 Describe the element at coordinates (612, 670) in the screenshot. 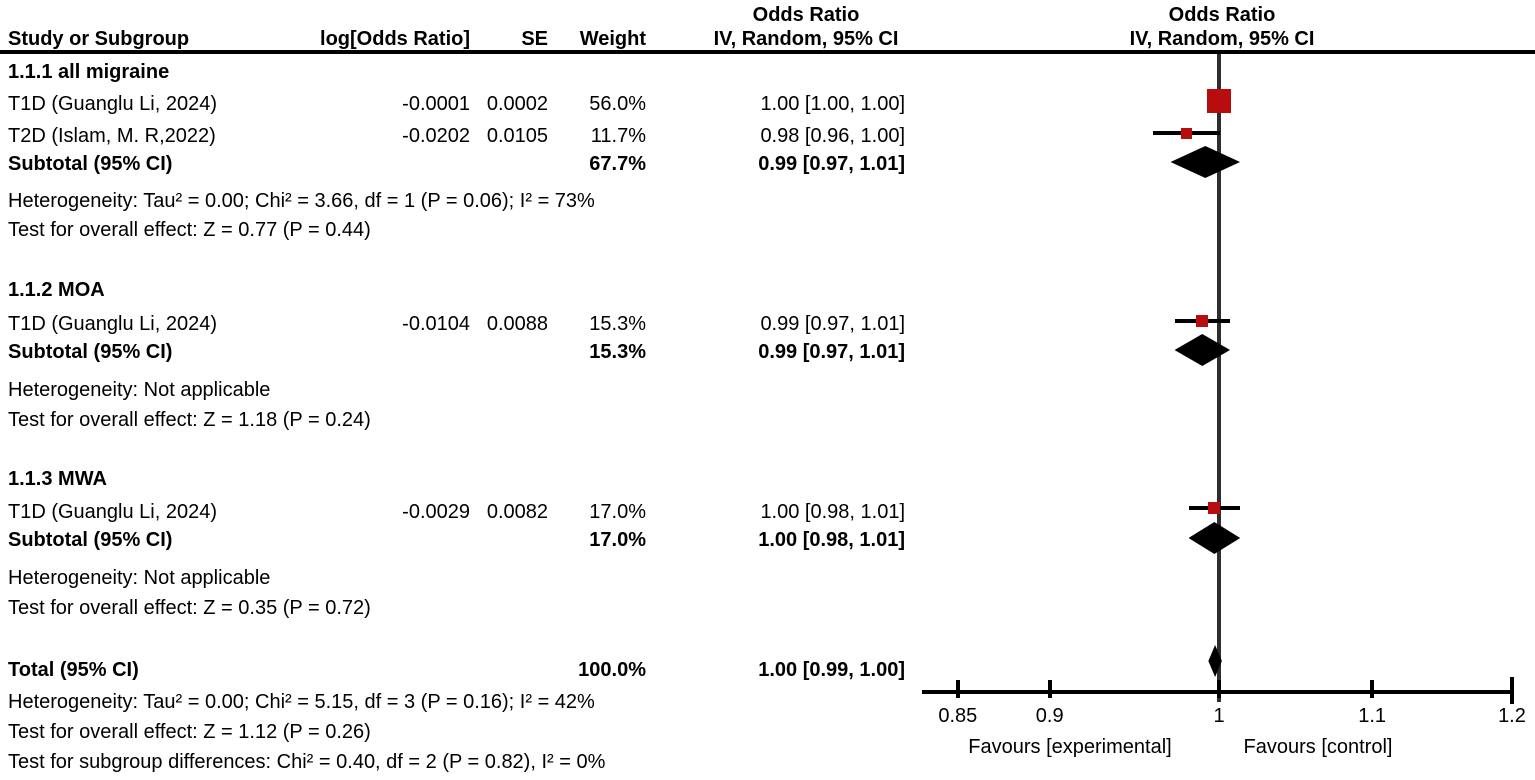

I see `weight-value: 100.0%` at that location.